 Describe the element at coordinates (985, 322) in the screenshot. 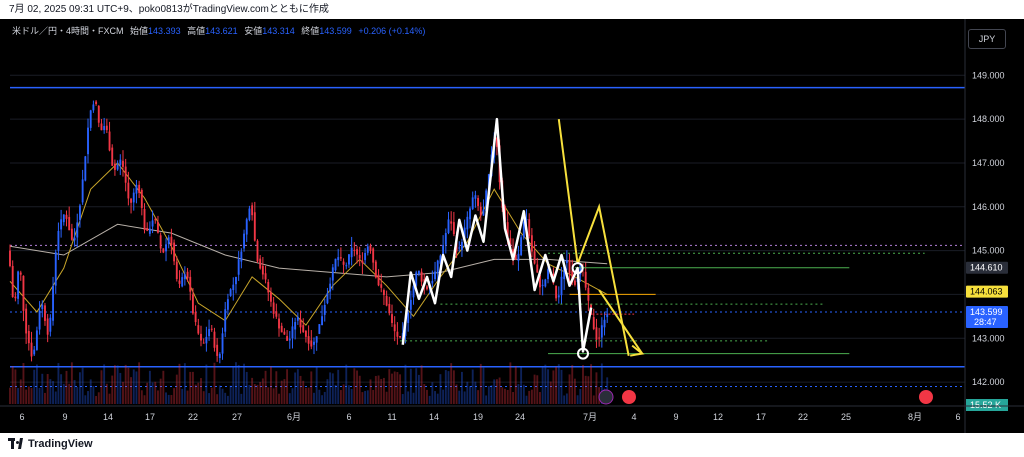

I see `countdown-text: 28:47` at that location.